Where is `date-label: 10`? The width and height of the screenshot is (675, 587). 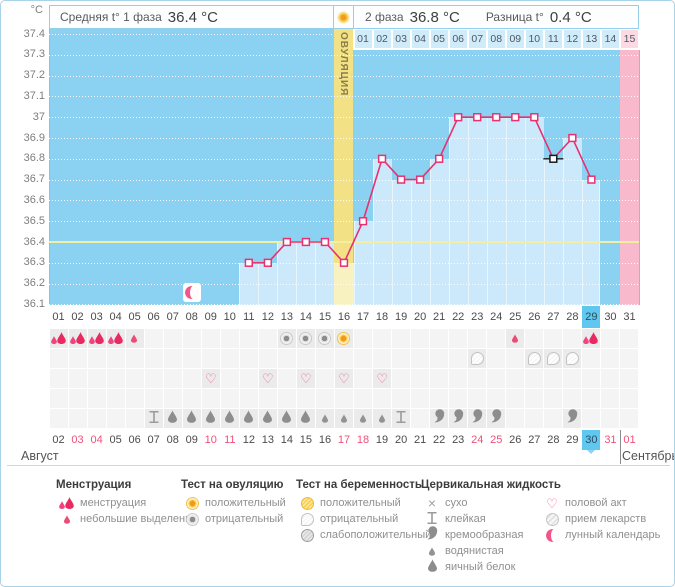 date-label: 10 is located at coordinates (210, 440).